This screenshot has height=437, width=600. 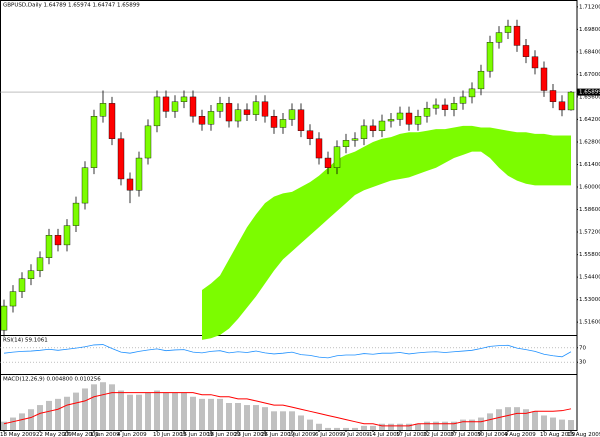 I want to click on last-price-box, so click(x=588, y=92).